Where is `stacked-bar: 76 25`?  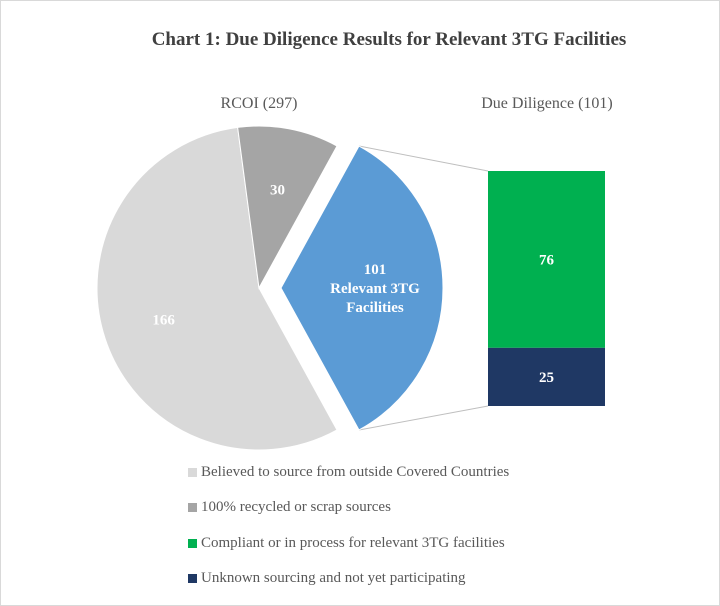 stacked-bar: 76 25 is located at coordinates (546, 288).